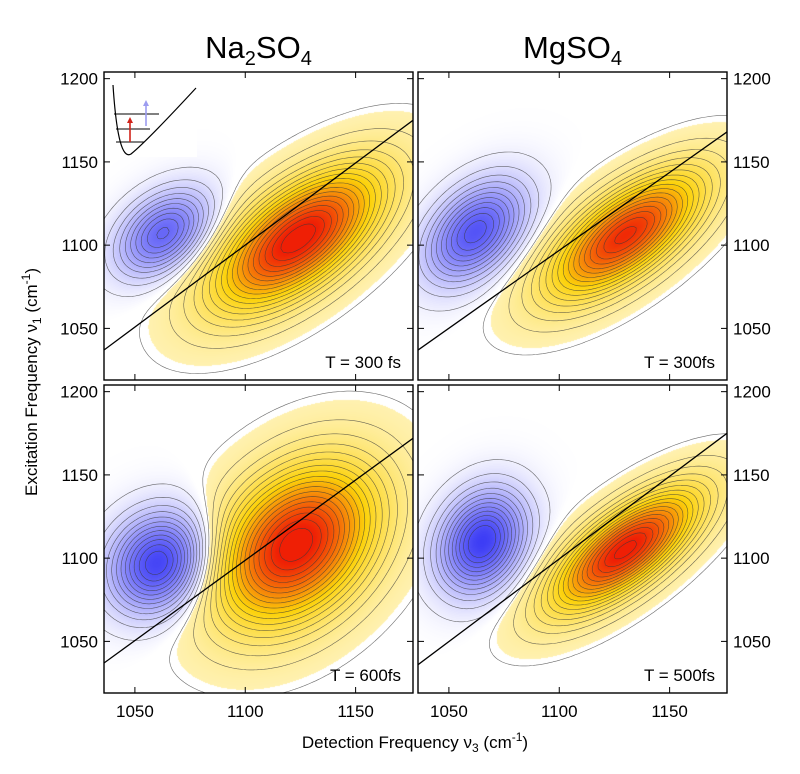 This screenshot has height=774, width=800. What do you see at coordinates (355, 711) in the screenshot?
I see `x-tick-label: 1150` at bounding box center [355, 711].